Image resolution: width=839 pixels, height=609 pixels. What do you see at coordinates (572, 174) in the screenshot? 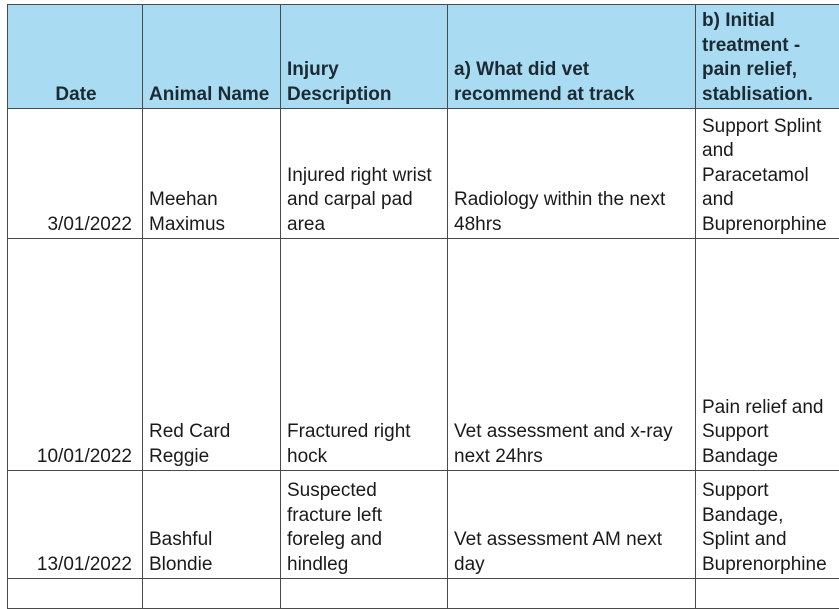
I see `cell-vet-recommendation: Radiology within the next 48hrs` at bounding box center [572, 174].